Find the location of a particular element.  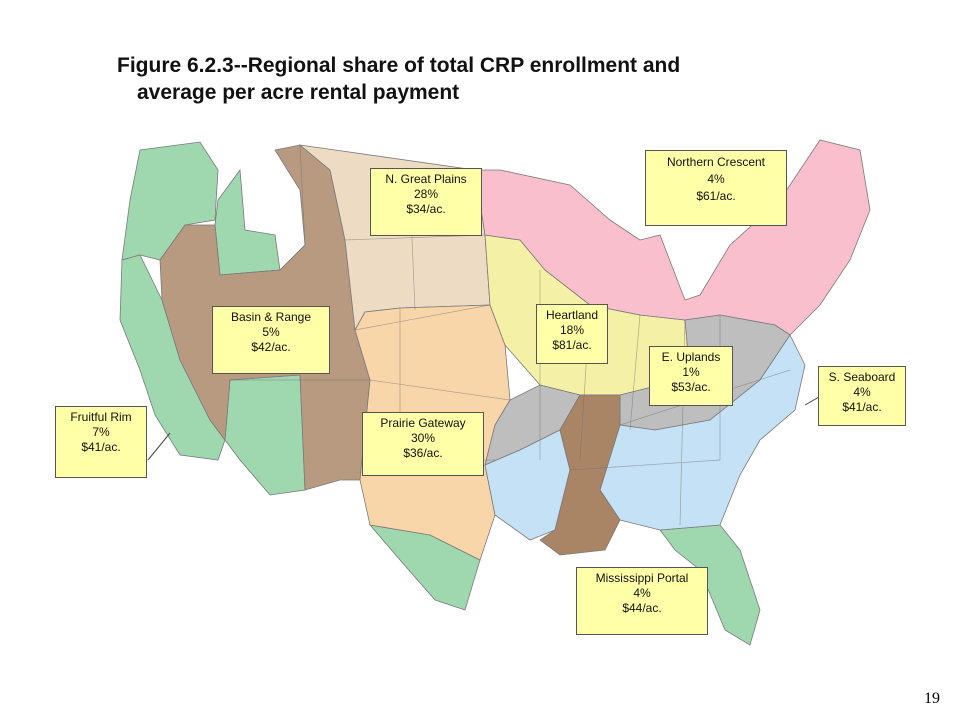

region-fruitful-rim-idaho is located at coordinates (247, 222).